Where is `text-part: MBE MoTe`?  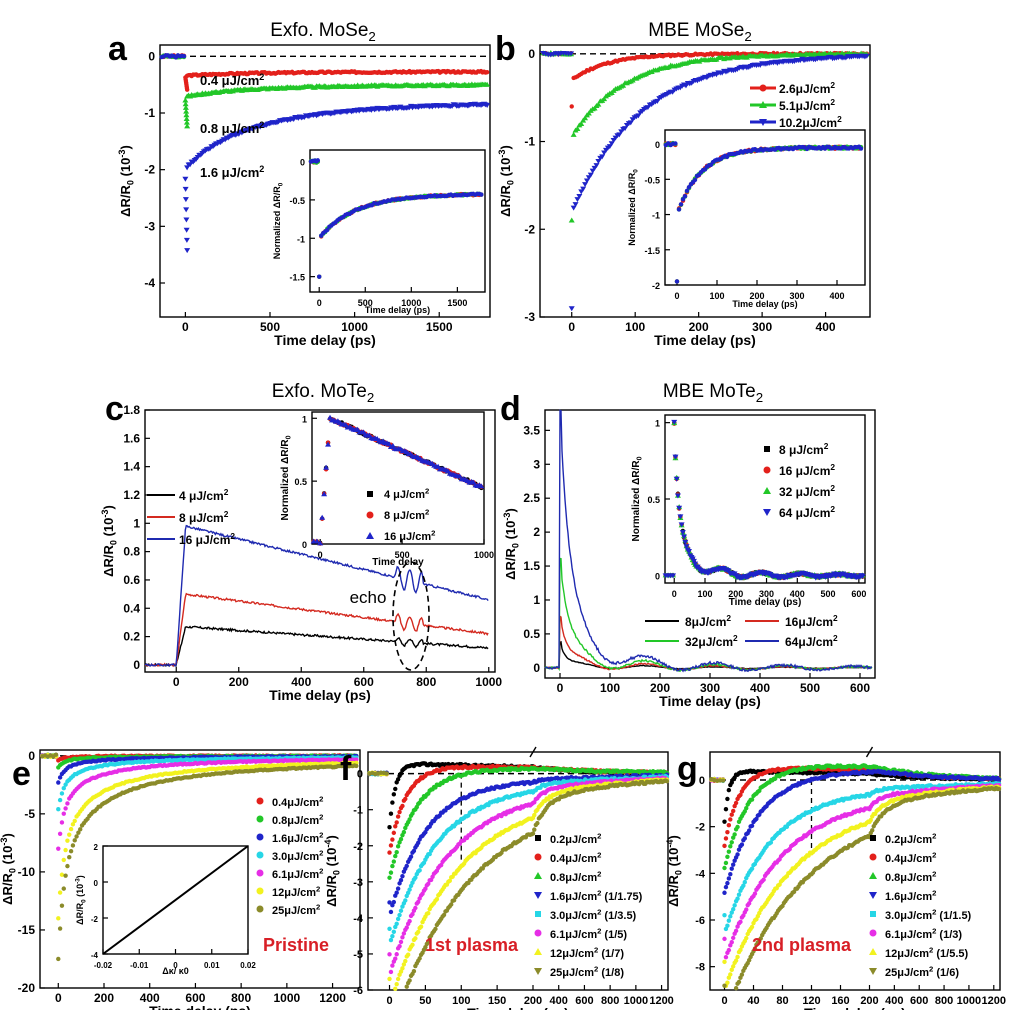
text-part: MBE MoTe is located at coordinates (709, 391).